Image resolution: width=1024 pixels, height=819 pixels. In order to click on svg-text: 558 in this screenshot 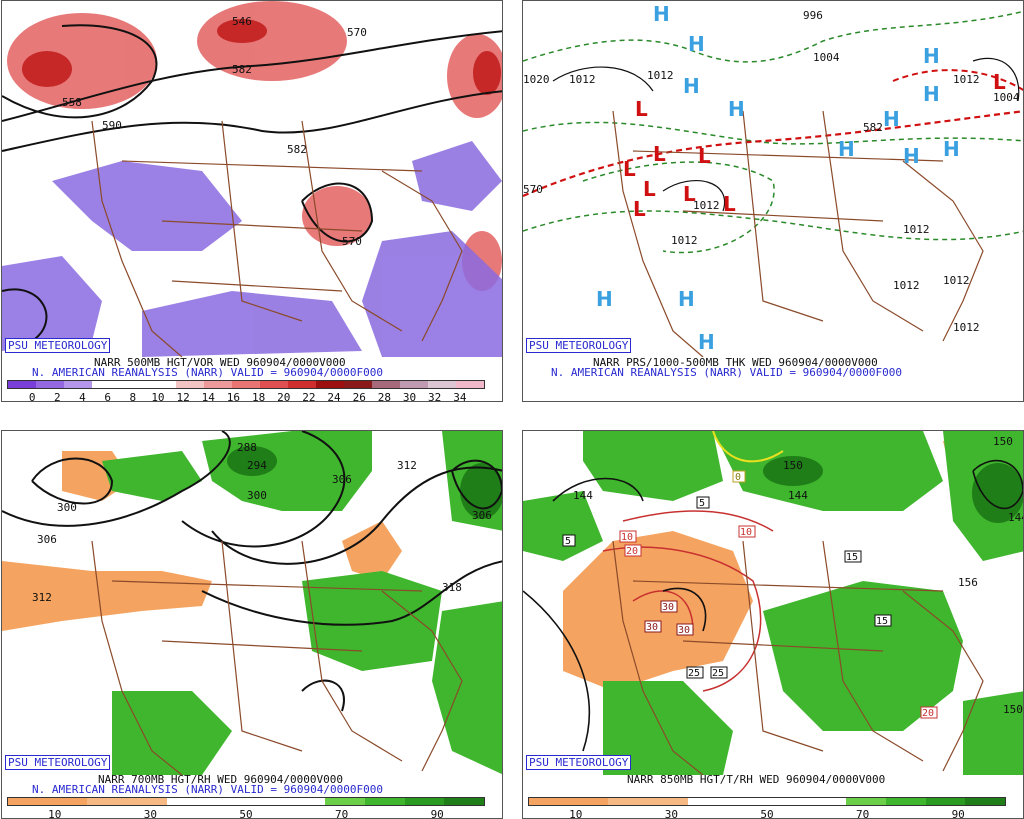, I will do `click(72, 102)`.